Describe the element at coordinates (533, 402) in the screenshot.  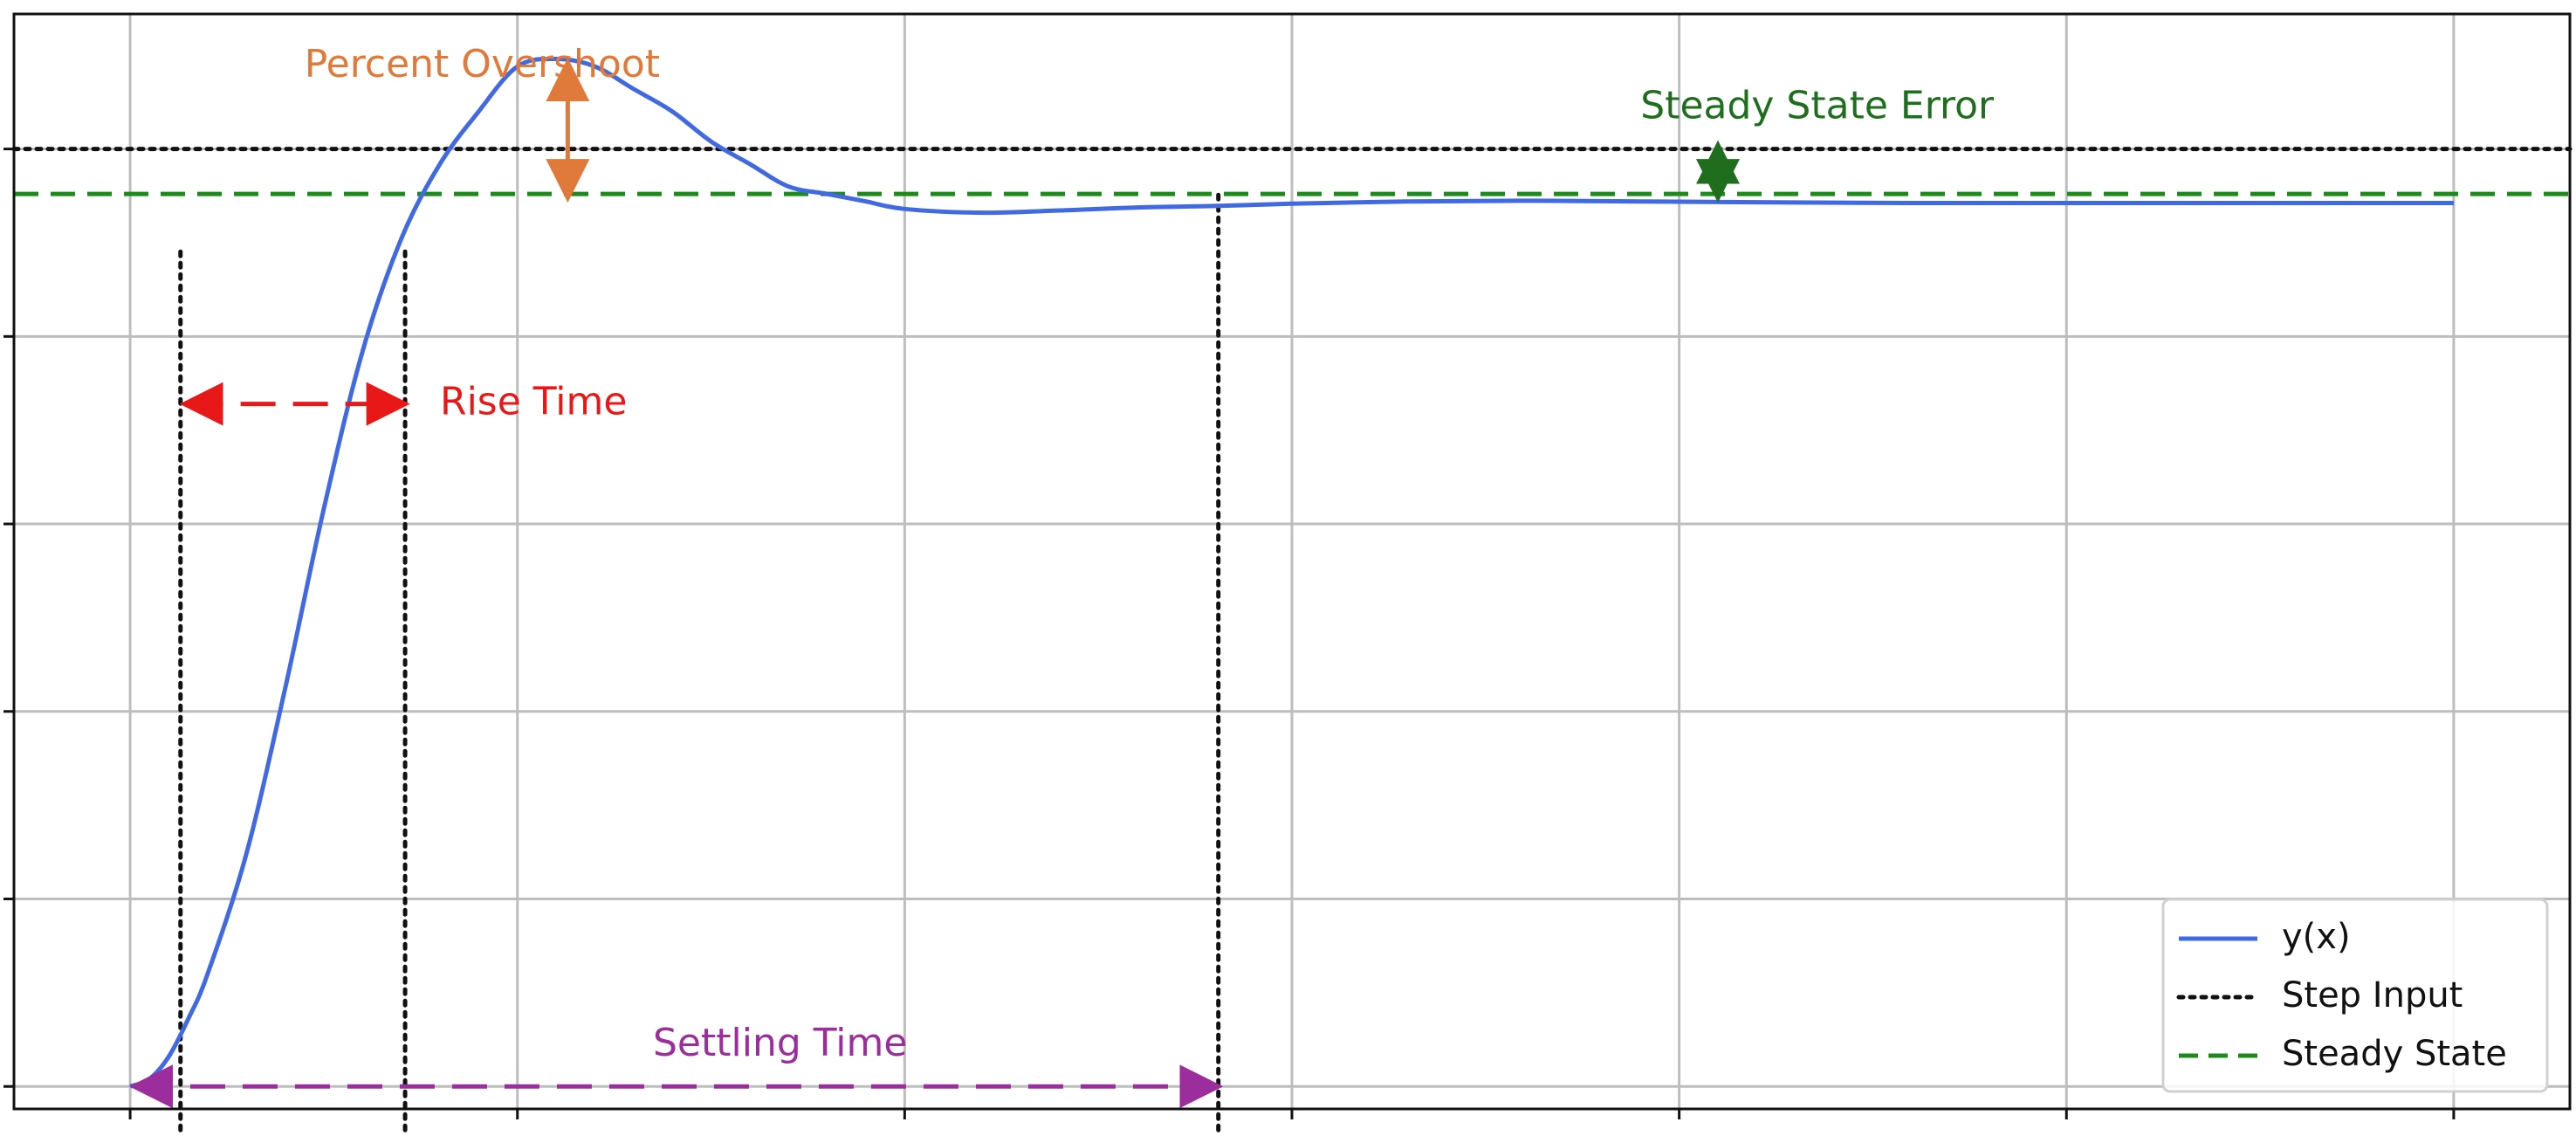
I see `rise-time-label: Rise Time` at that location.